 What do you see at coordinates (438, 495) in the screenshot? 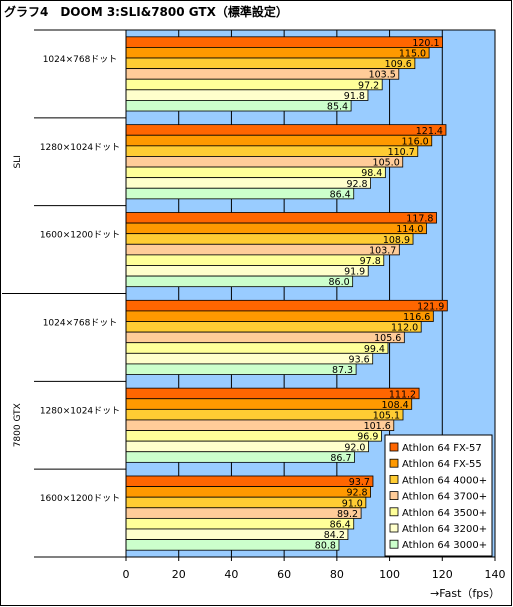
I see `legend` at bounding box center [438, 495].